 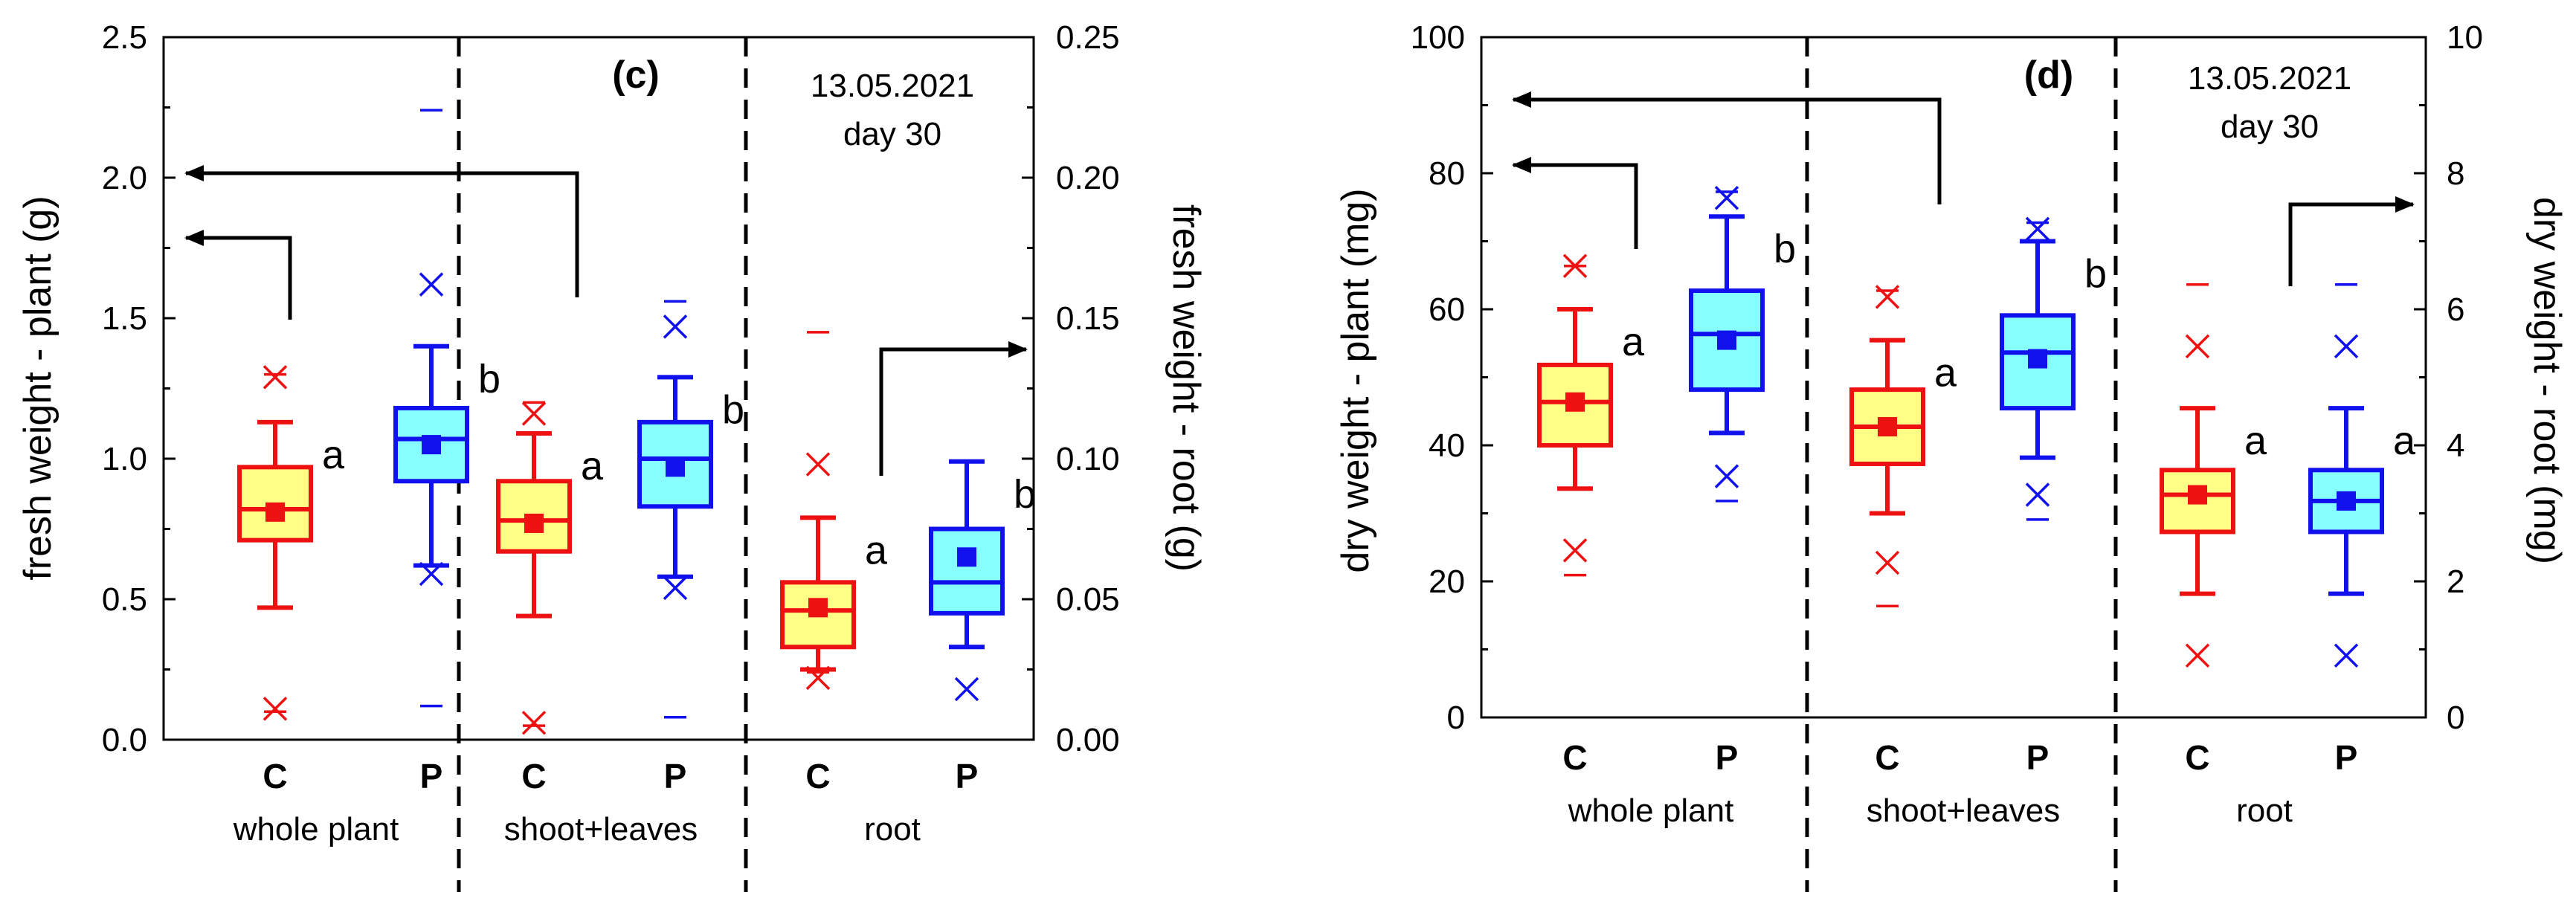 What do you see at coordinates (2048, 76) in the screenshot?
I see `panel-label: (d)` at bounding box center [2048, 76].